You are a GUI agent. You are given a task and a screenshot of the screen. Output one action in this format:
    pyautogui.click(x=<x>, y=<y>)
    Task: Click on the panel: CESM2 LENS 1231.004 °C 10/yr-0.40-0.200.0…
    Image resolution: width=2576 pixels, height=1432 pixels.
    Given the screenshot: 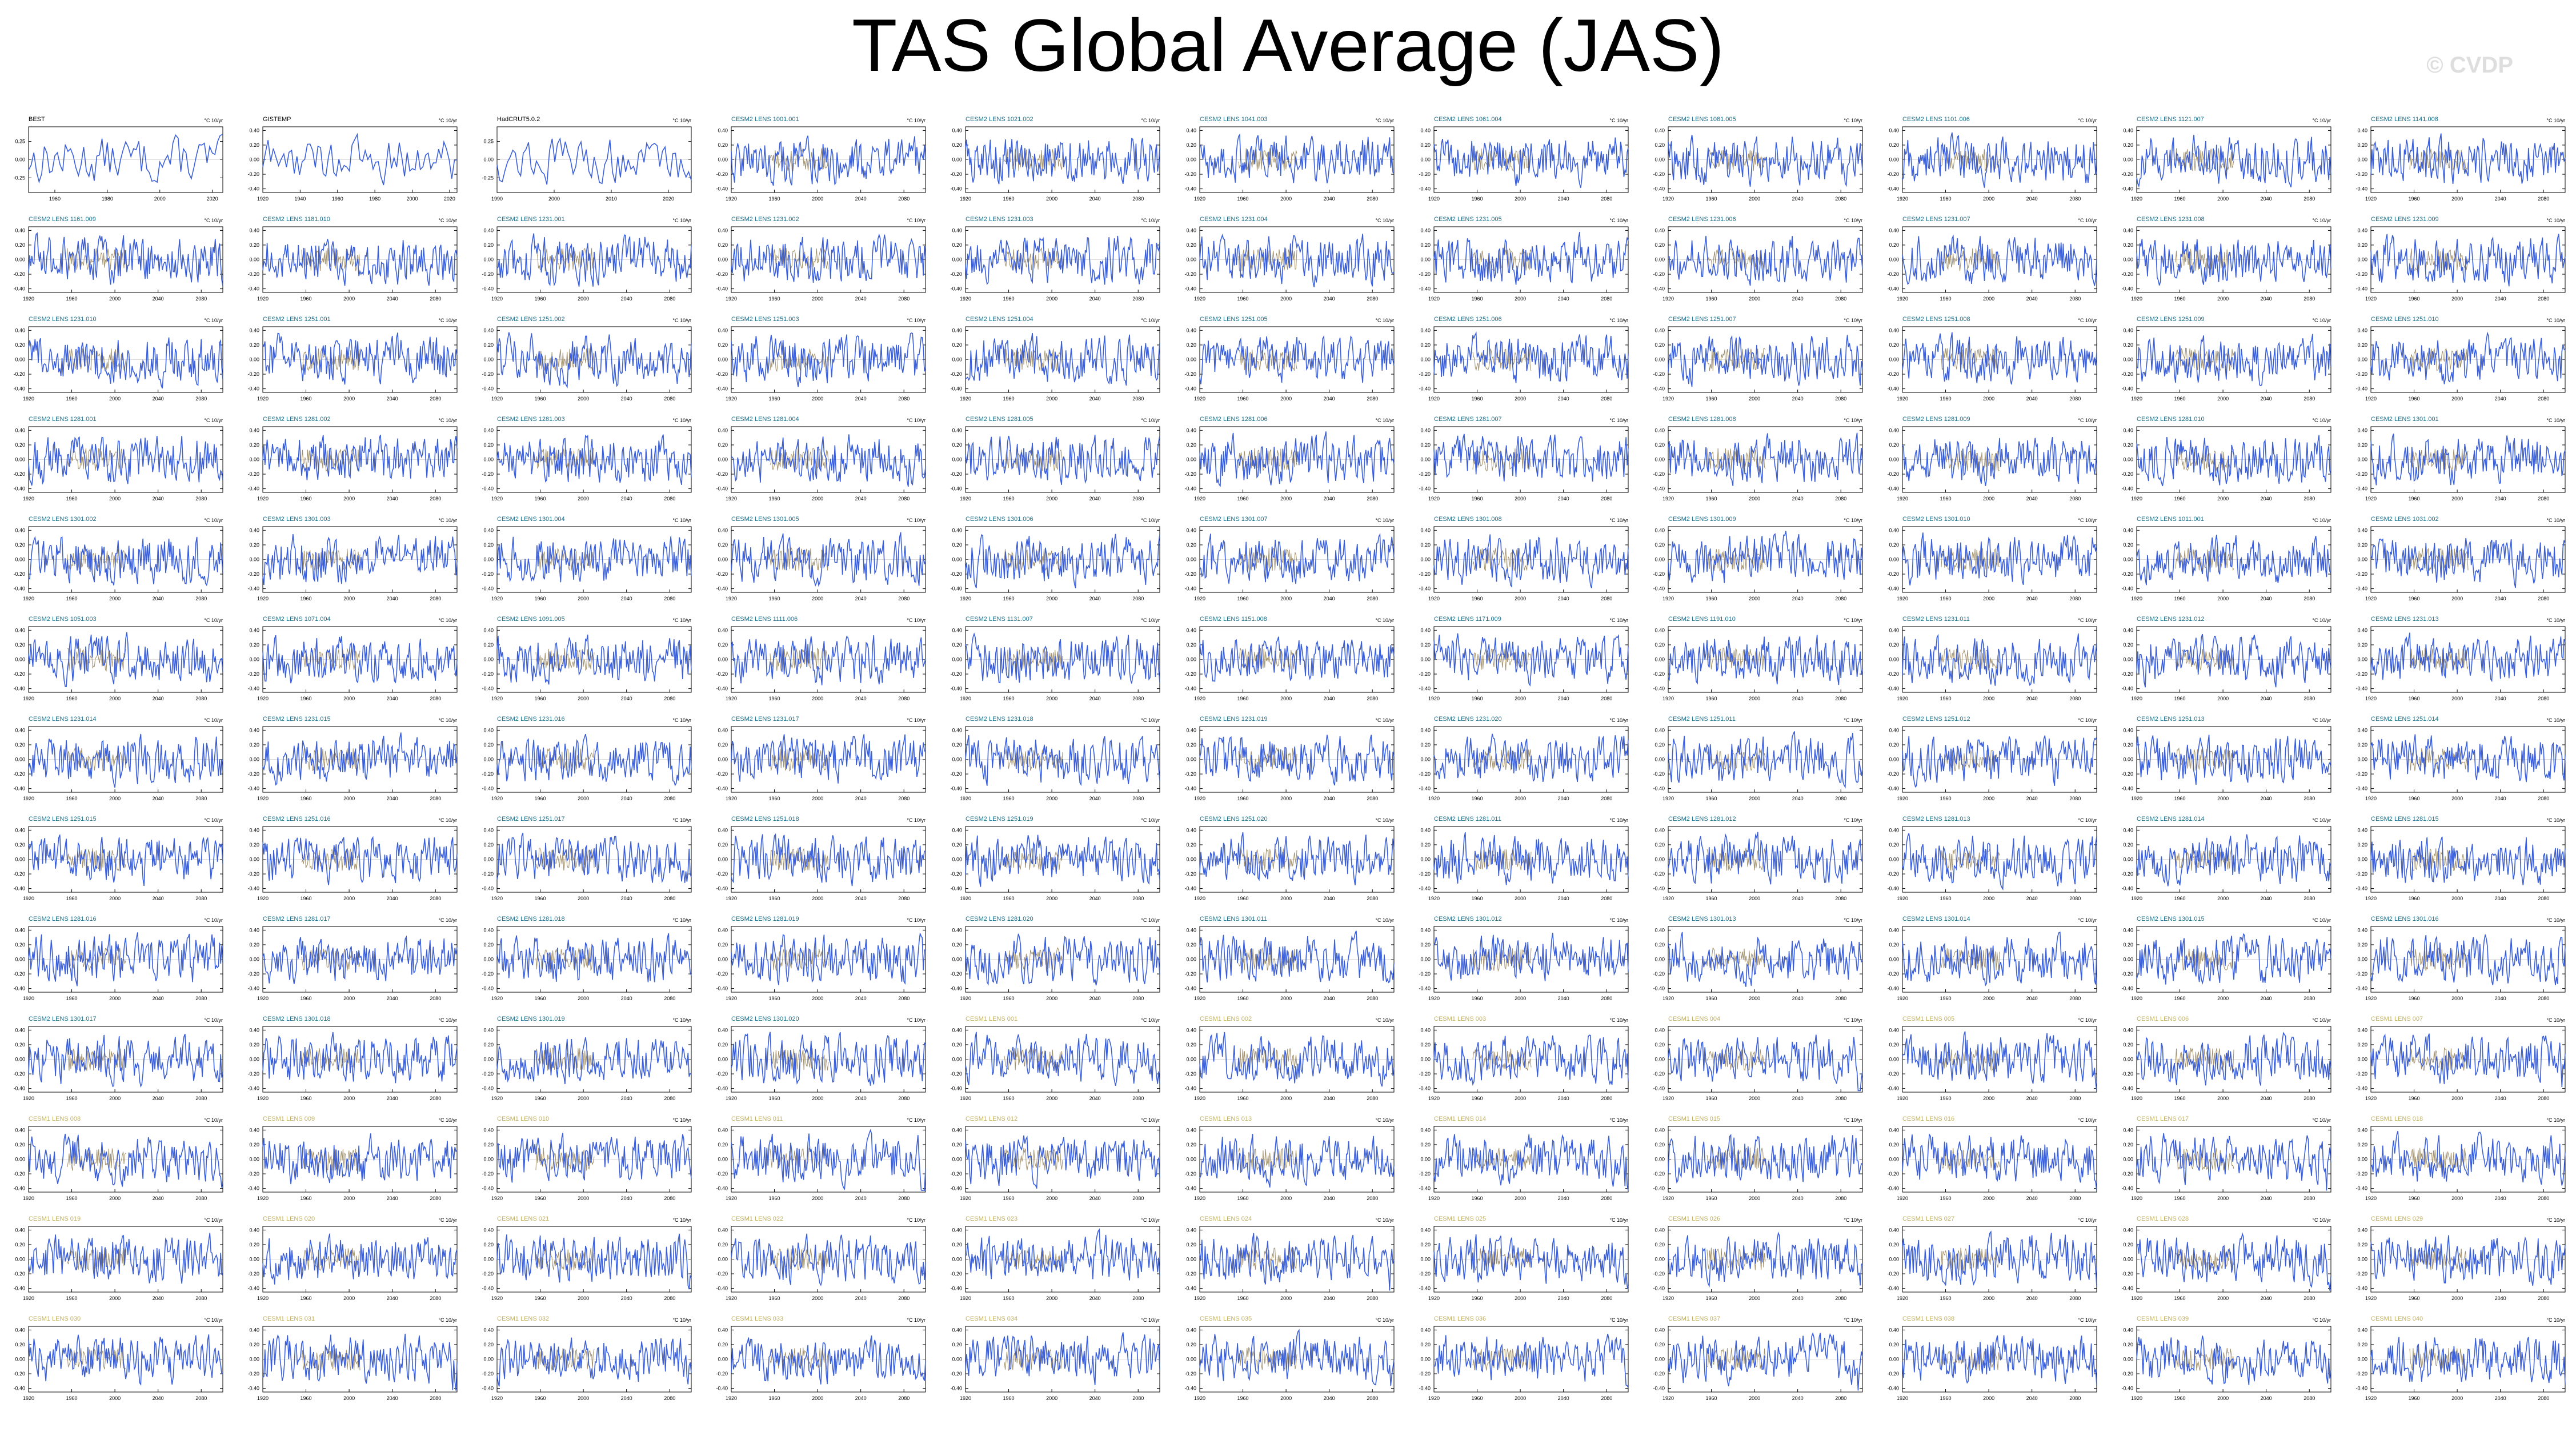 What is the action you would take?
    pyautogui.click(x=1289, y=259)
    